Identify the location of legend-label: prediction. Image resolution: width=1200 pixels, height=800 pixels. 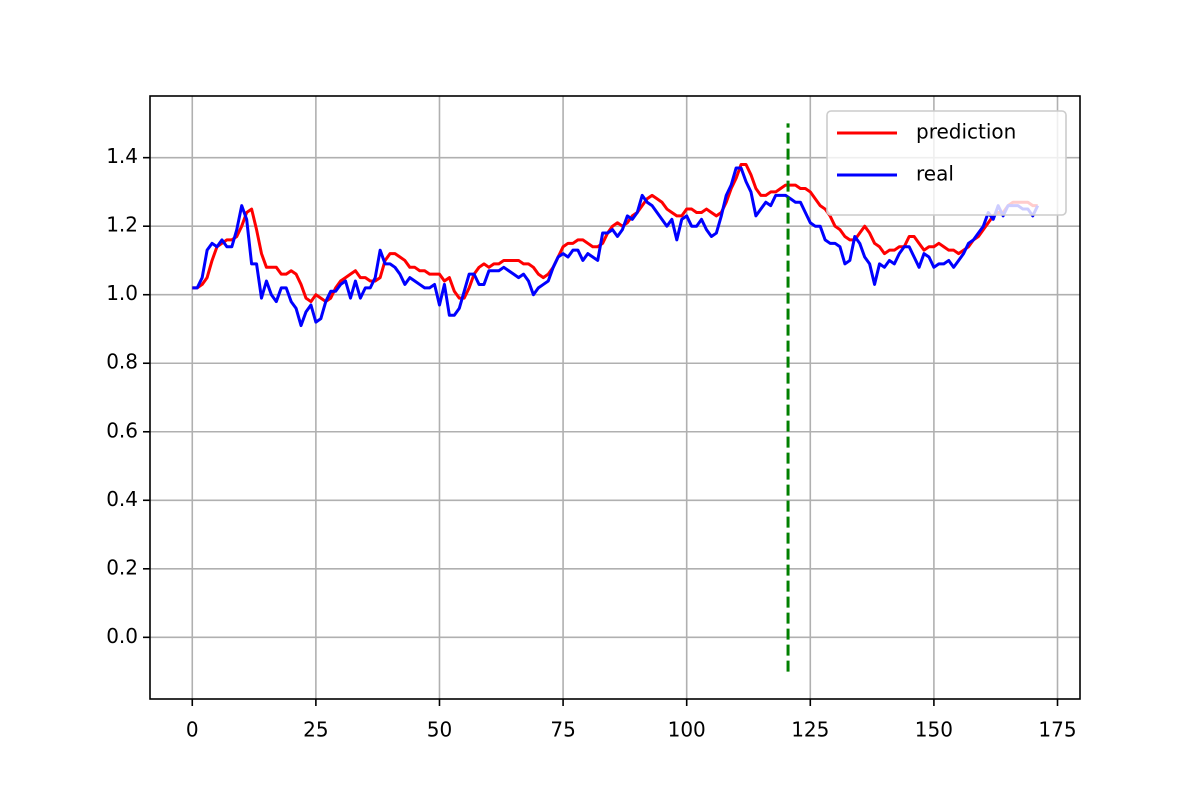
(966, 132).